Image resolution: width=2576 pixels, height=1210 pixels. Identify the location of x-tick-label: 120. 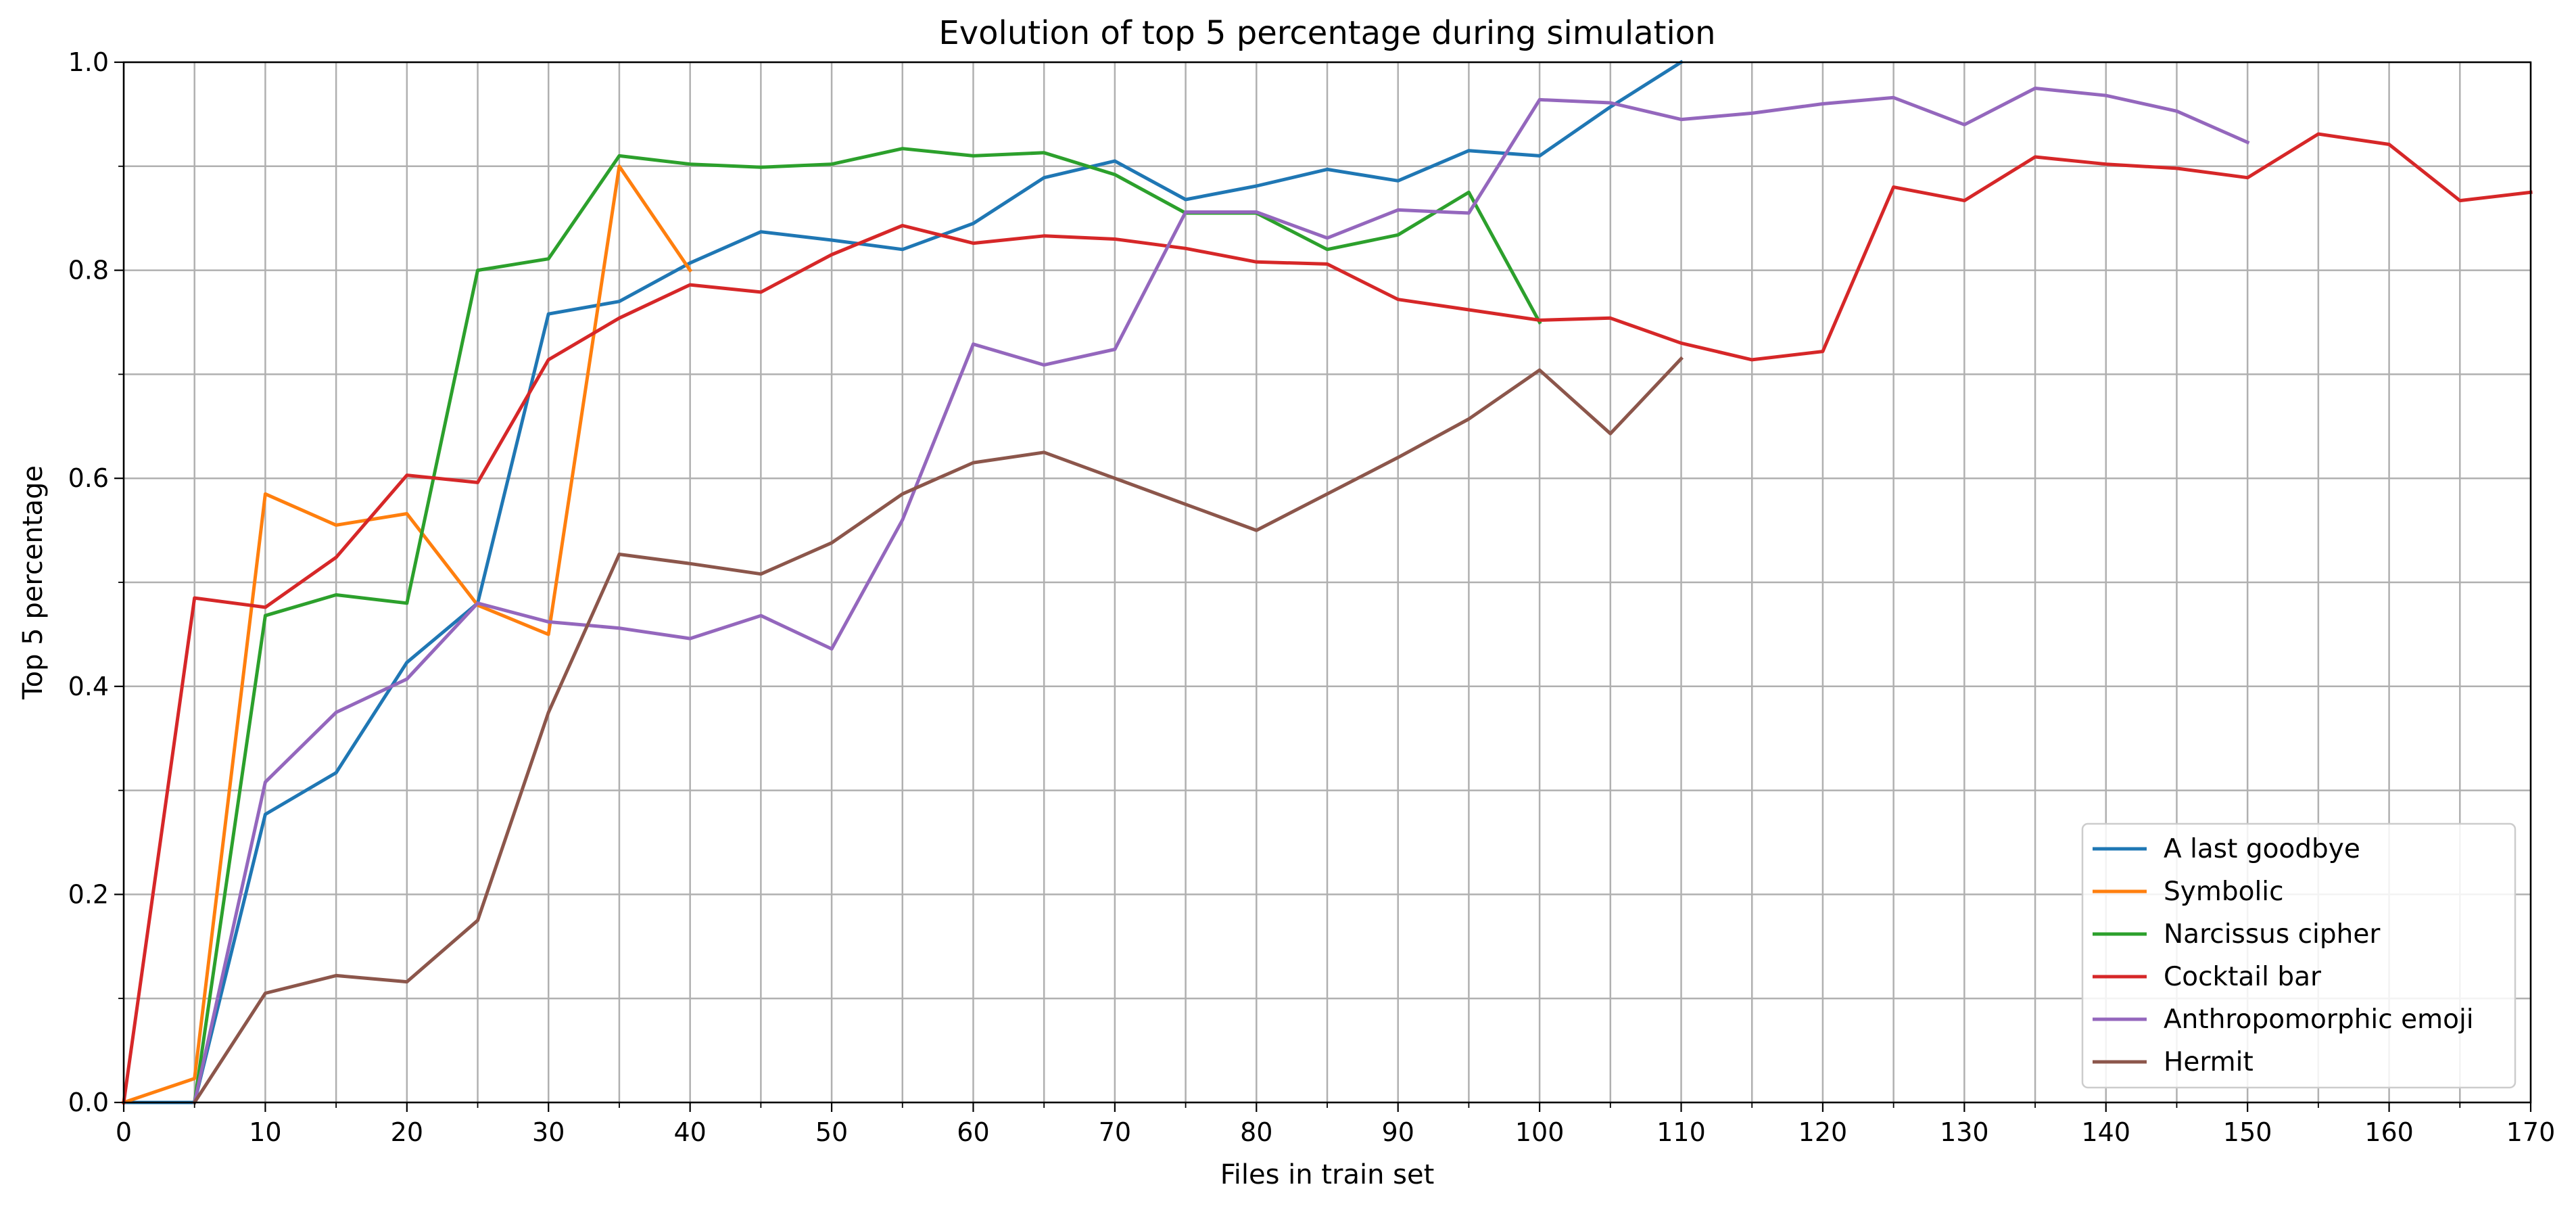
(1823, 1132).